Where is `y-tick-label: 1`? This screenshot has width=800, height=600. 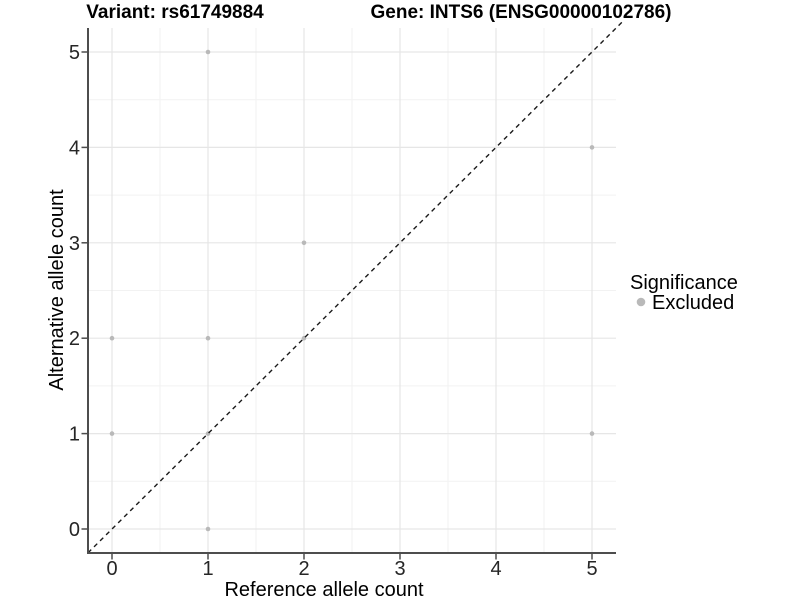 y-tick-label: 1 is located at coordinates (74, 435).